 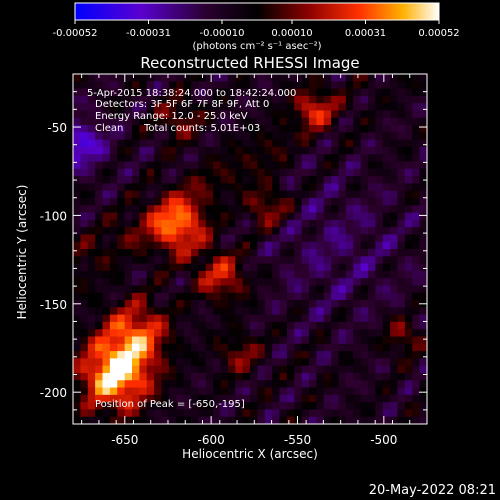 What do you see at coordinates (222, 33) in the screenshot?
I see `colorbar-tick-label: -0.00010` at bounding box center [222, 33].